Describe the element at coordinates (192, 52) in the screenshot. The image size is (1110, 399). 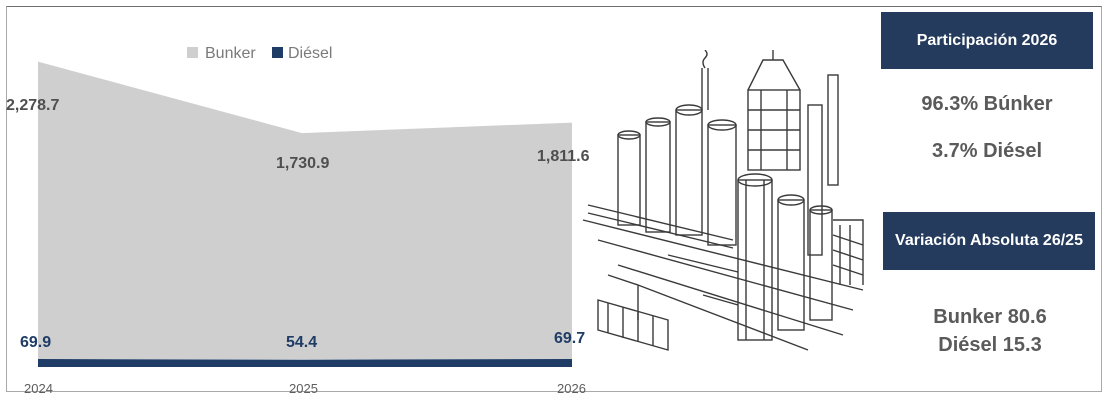
I see `legend-swatch-bunker` at that location.